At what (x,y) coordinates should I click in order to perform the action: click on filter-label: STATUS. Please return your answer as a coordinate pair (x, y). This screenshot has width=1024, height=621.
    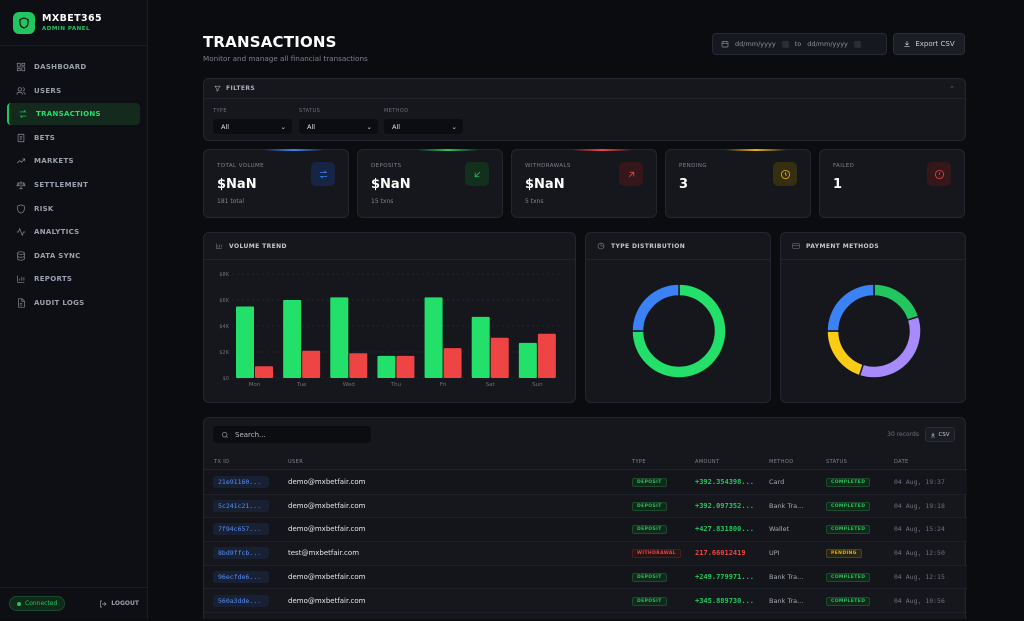
    Looking at the image, I should click on (310, 111).